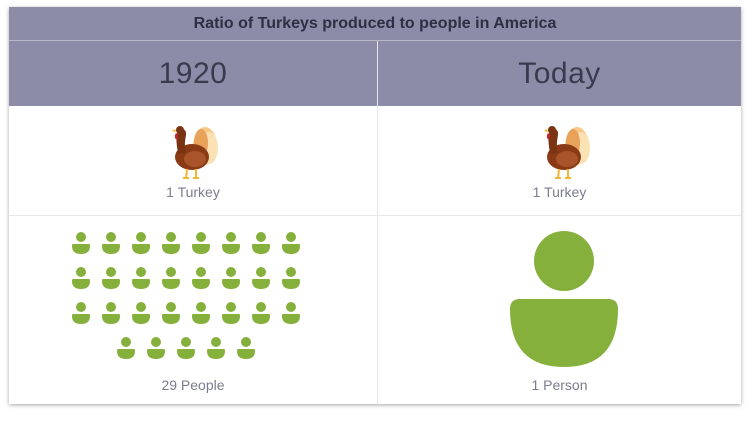  Describe the element at coordinates (559, 192) in the screenshot. I see `turkey-label-today: 1 Turkey` at that location.